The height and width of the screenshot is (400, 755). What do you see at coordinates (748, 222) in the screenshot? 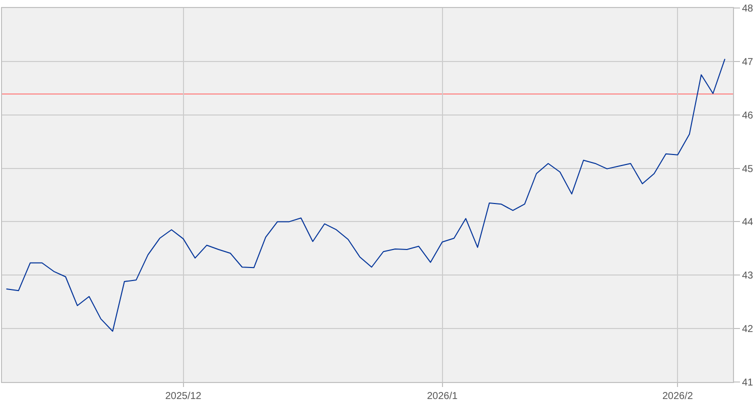
I see `y-tick-label: 44` at bounding box center [748, 222].